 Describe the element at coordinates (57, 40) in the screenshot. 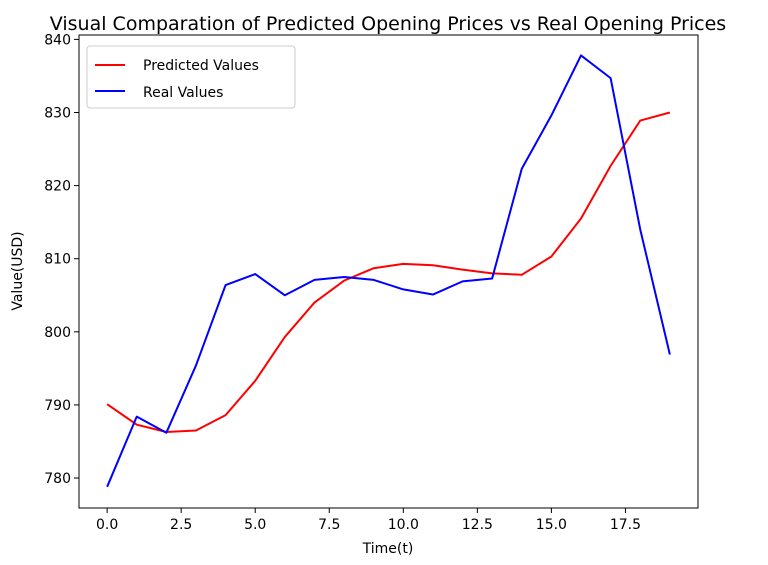

I see `y-tick-label: 840` at that location.